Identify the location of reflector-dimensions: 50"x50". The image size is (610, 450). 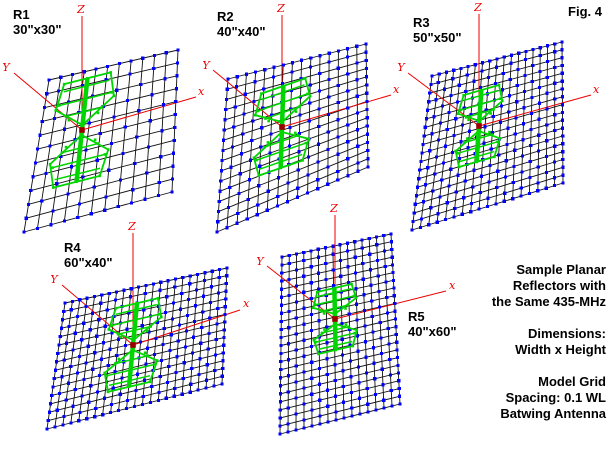
(437, 37).